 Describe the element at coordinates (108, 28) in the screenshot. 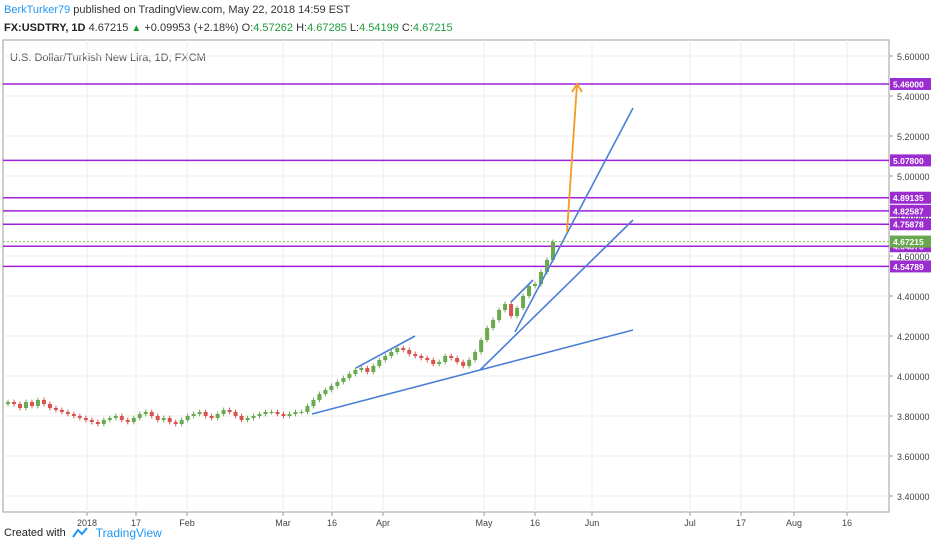

I see `last-price: 4.67215` at that location.